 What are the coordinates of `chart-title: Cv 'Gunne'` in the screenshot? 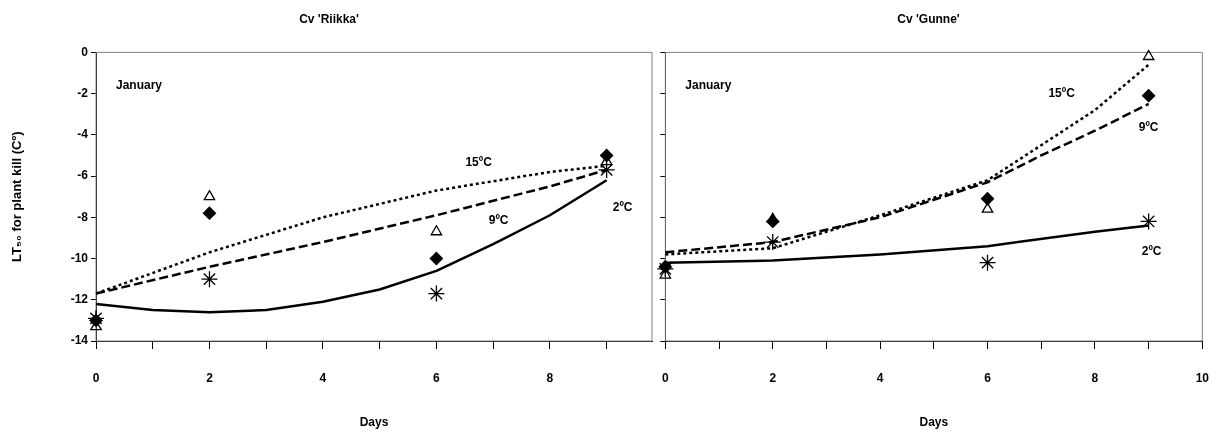 It's located at (928, 18).